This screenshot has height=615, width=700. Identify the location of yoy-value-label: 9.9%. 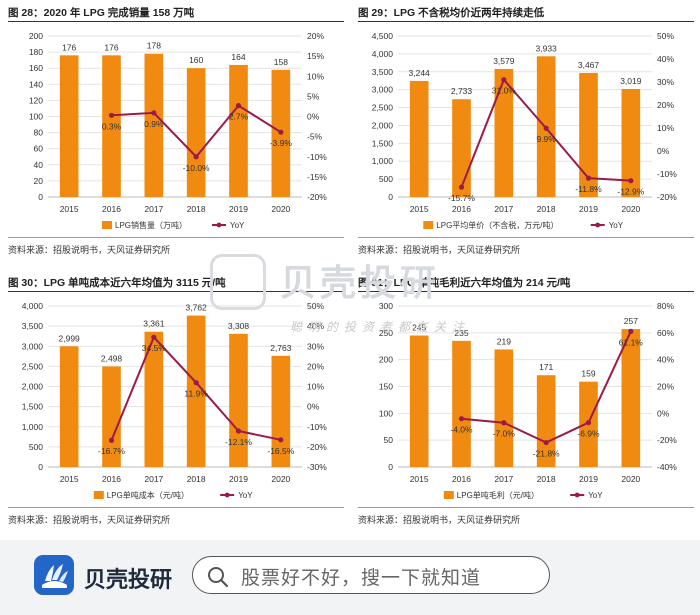
(546, 139).